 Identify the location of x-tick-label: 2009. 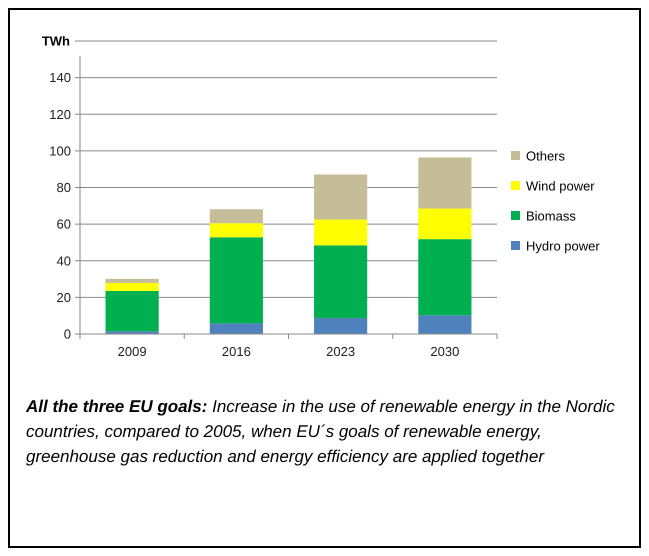
(132, 351).